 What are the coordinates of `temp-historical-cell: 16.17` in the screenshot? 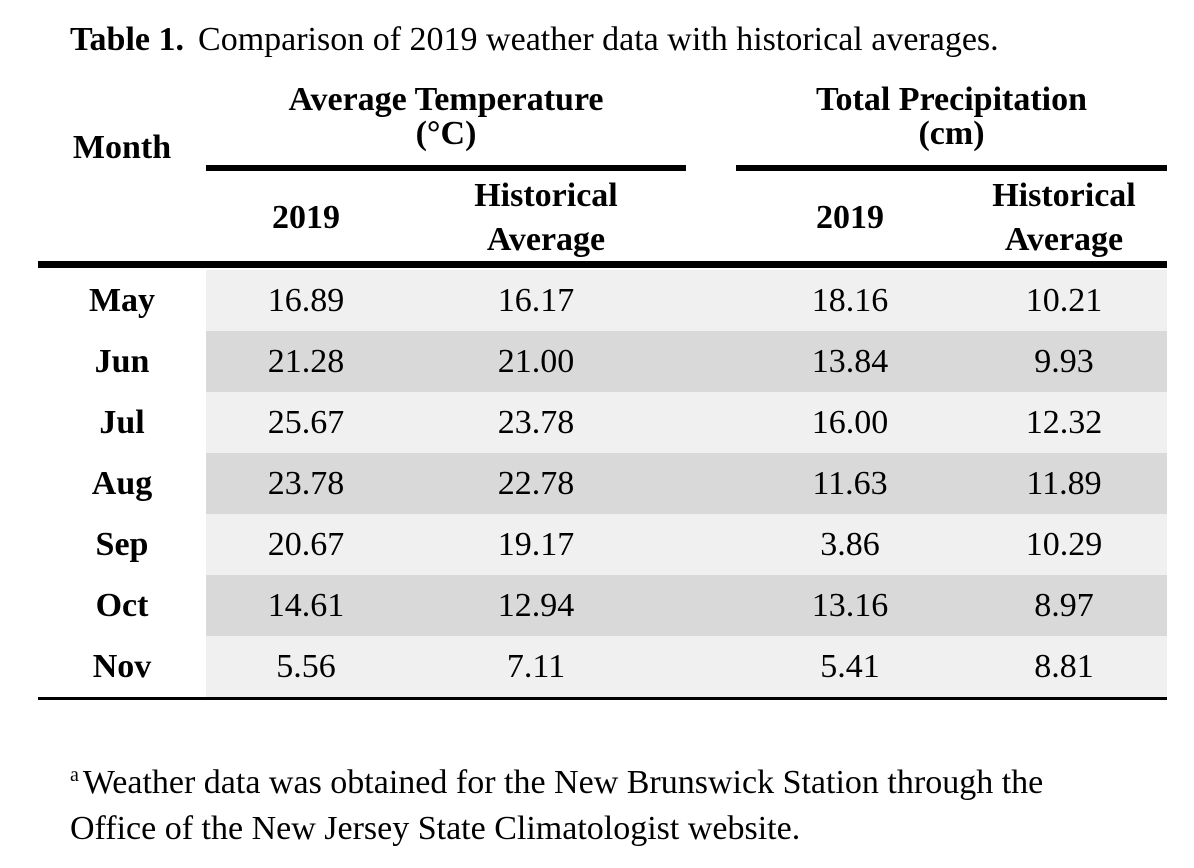 It's located at (536, 300).